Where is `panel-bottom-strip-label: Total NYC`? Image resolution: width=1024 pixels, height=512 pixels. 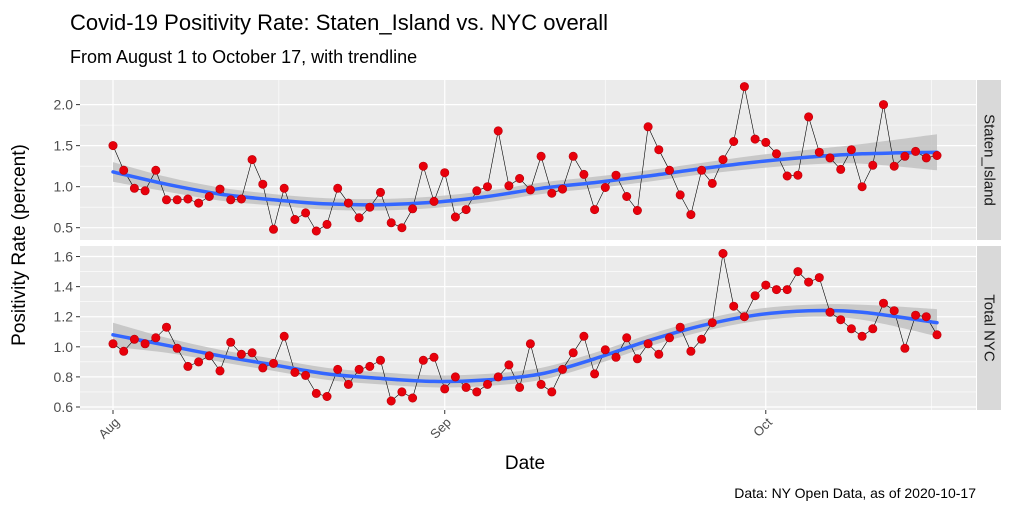 panel-bottom-strip-label: Total NYC is located at coordinates (989, 328).